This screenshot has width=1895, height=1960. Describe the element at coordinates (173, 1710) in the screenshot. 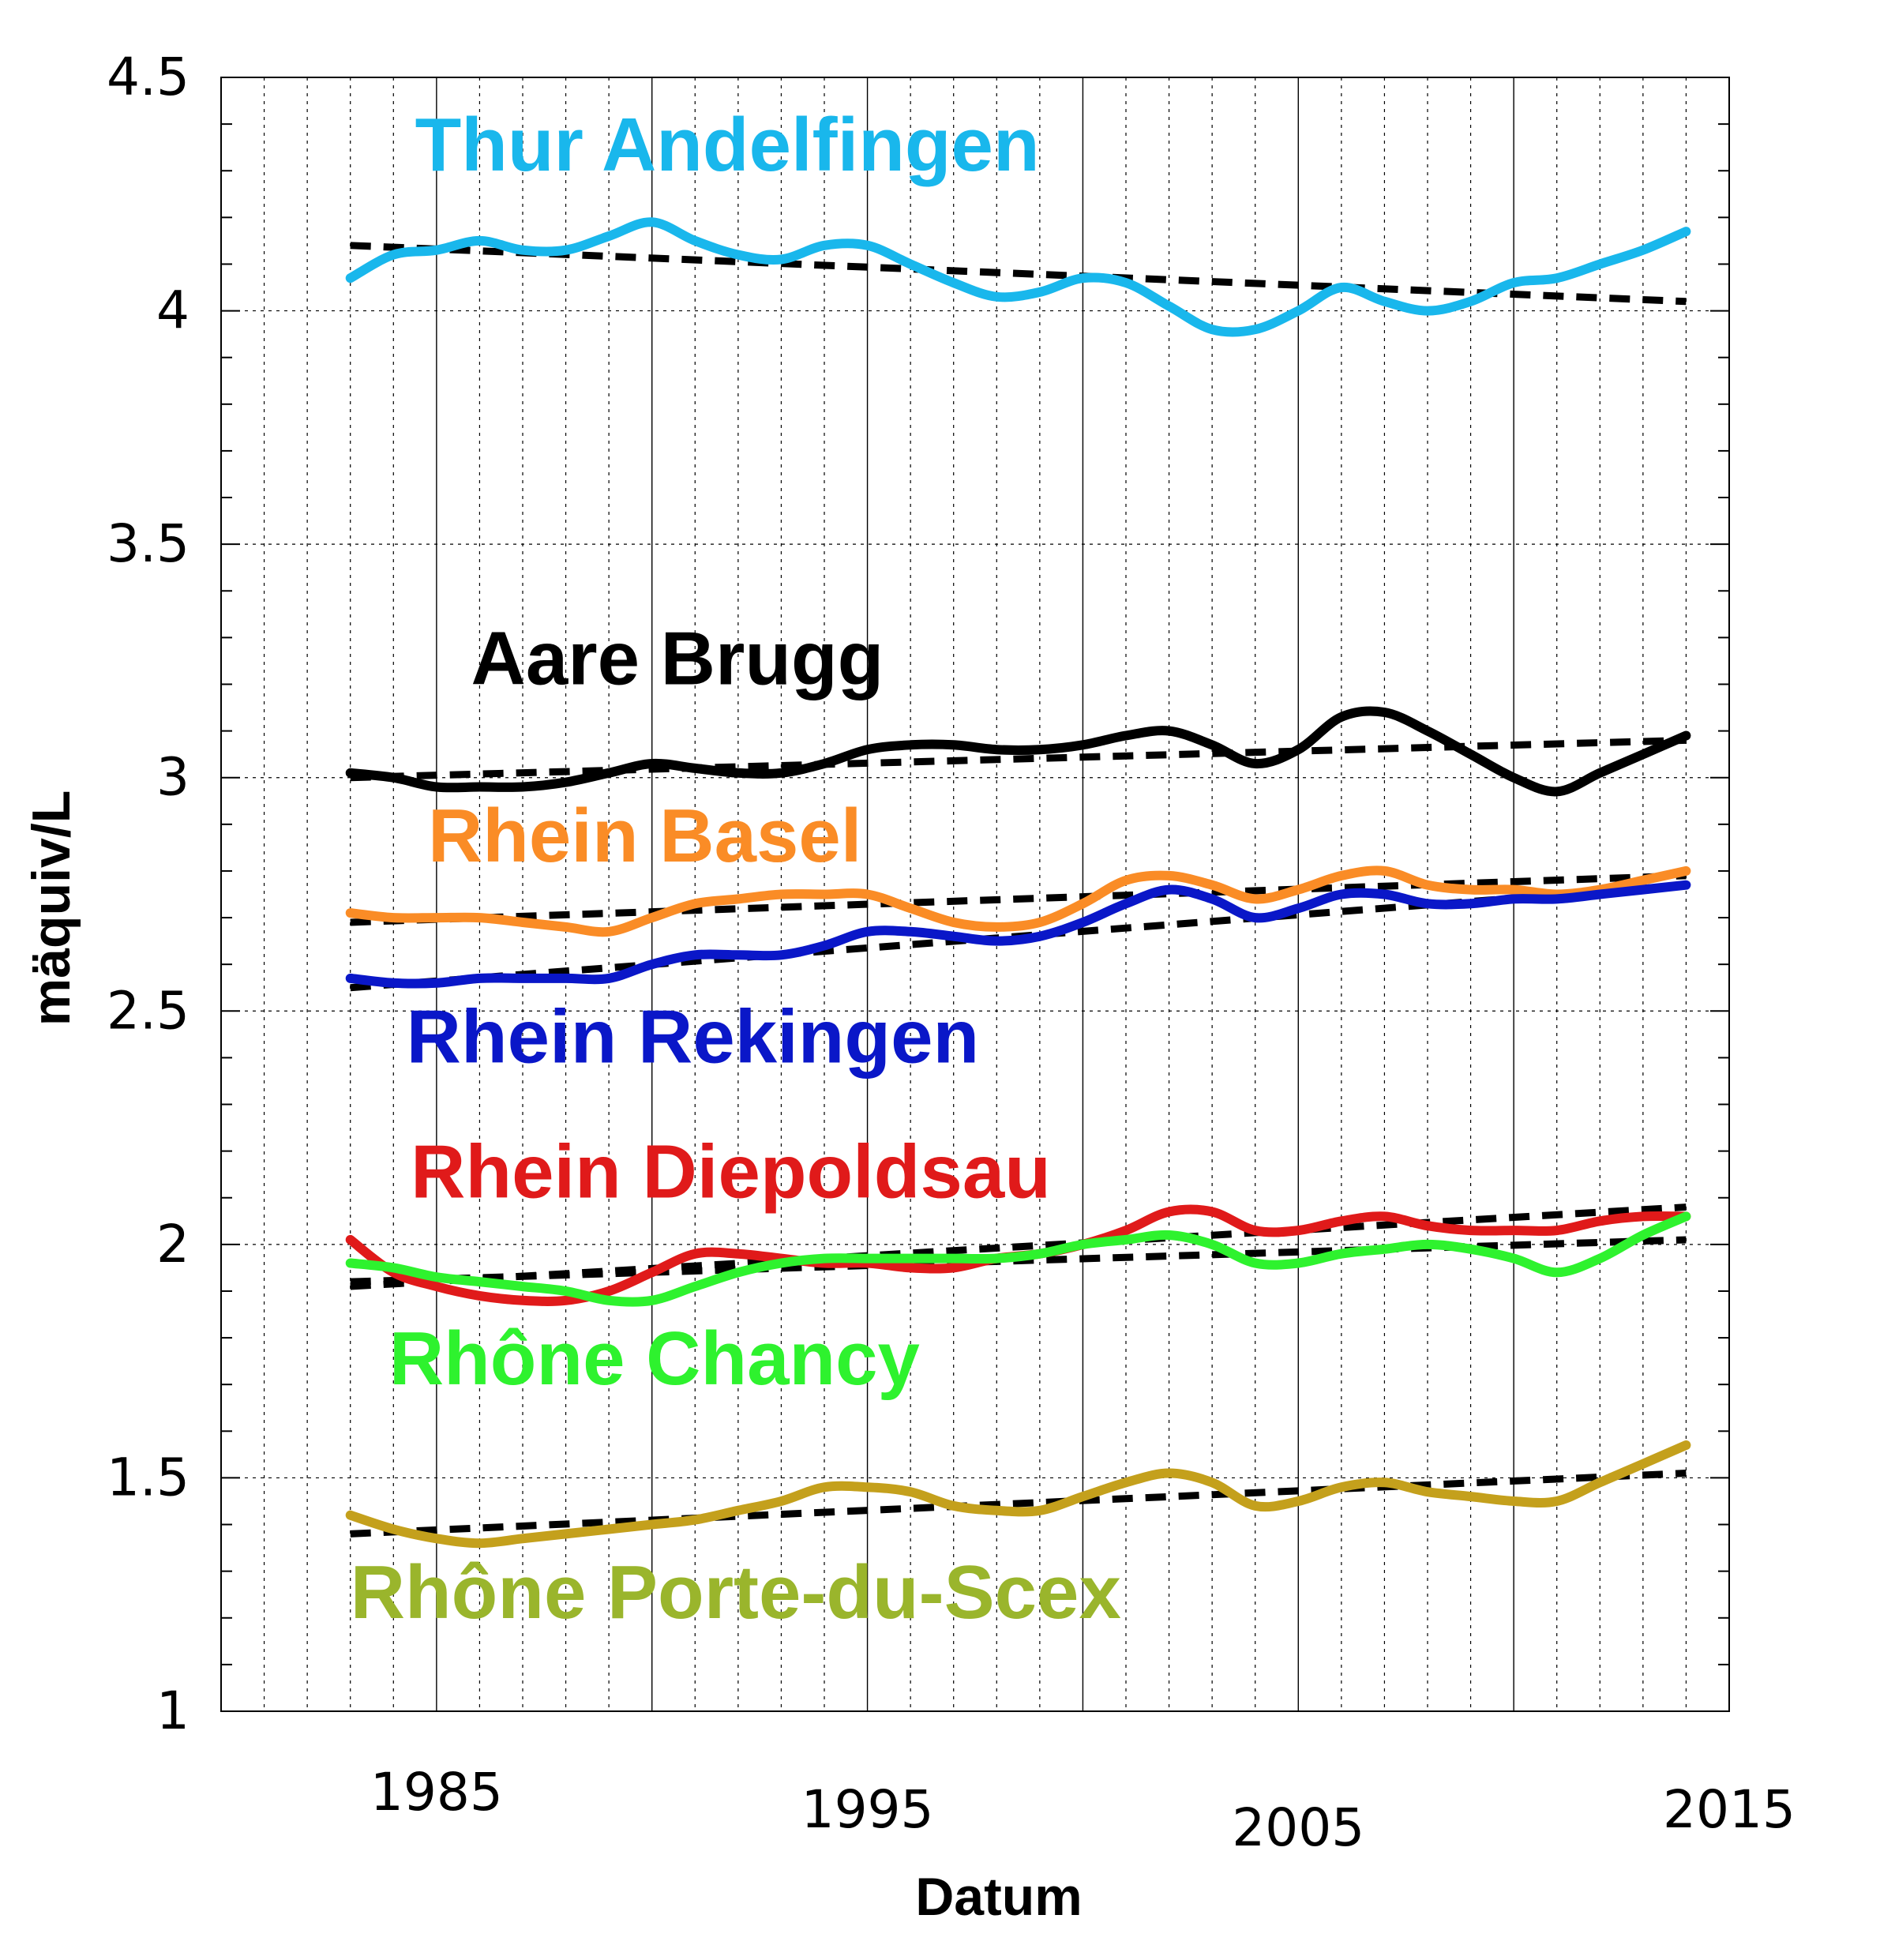

I see `y-tick-label: 1` at that location.